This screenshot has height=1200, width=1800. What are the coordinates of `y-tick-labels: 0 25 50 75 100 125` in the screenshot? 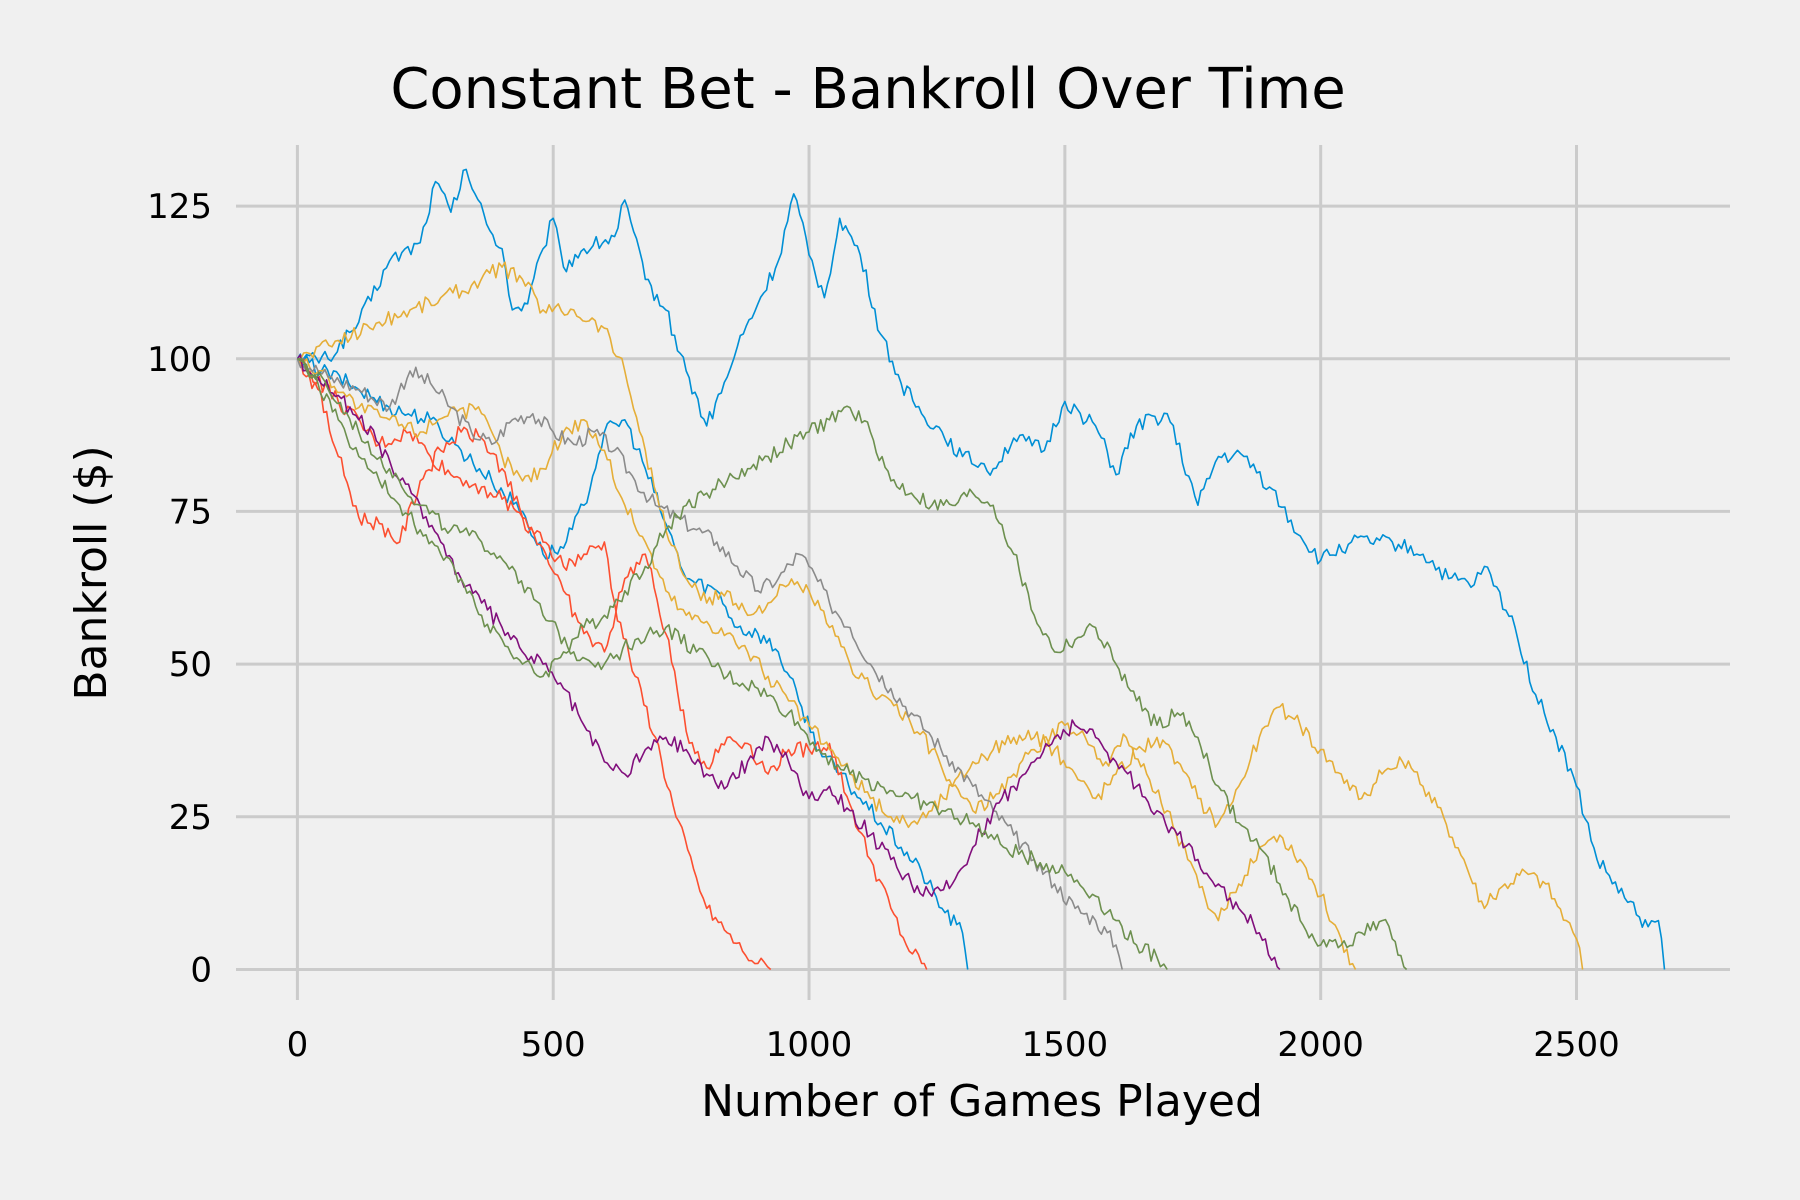 It's located at (179, 588).